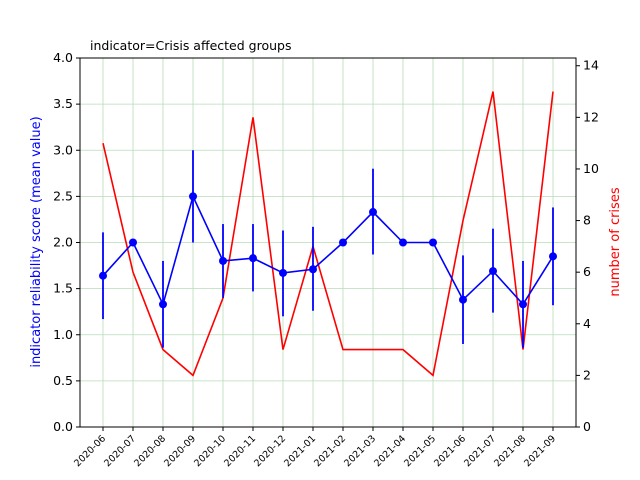 Image resolution: width=640 pixels, height=480 pixels. I want to click on x-tick-label: 2021-07, so click(480, 451).